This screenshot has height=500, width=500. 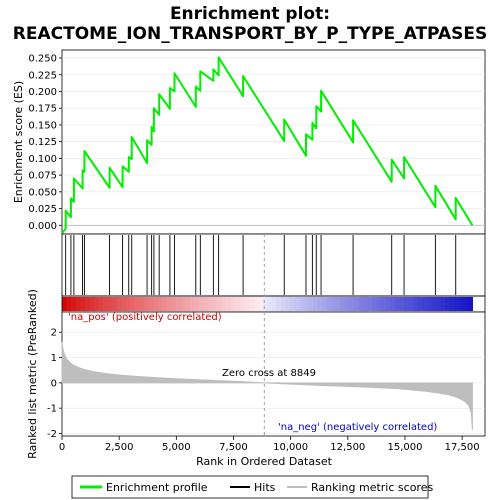 I want to click on es-y-axis-label: Enrichment score (ES), so click(x=18, y=142).